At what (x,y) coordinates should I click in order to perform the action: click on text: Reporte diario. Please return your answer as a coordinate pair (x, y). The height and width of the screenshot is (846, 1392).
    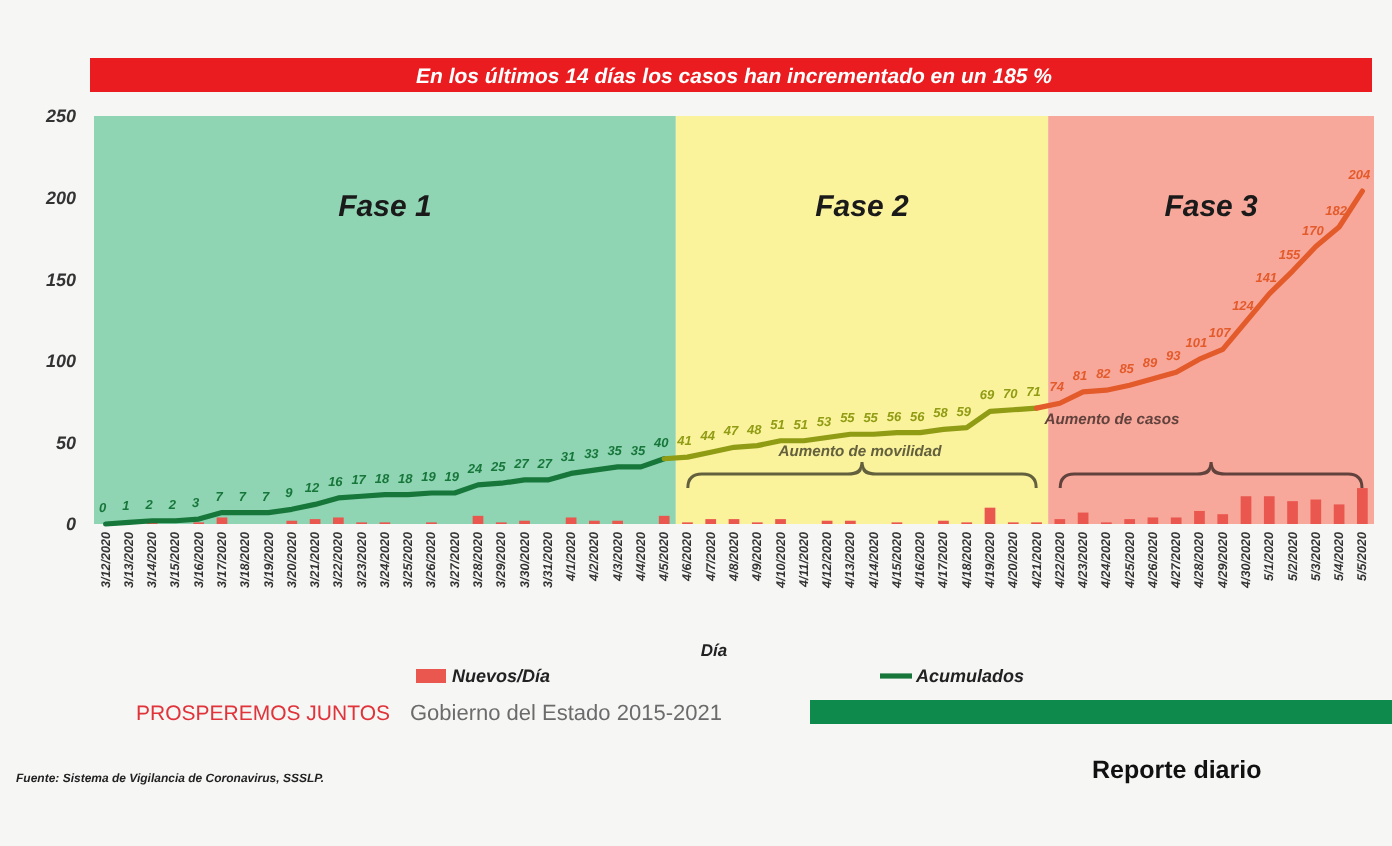
    Looking at the image, I should click on (1177, 770).